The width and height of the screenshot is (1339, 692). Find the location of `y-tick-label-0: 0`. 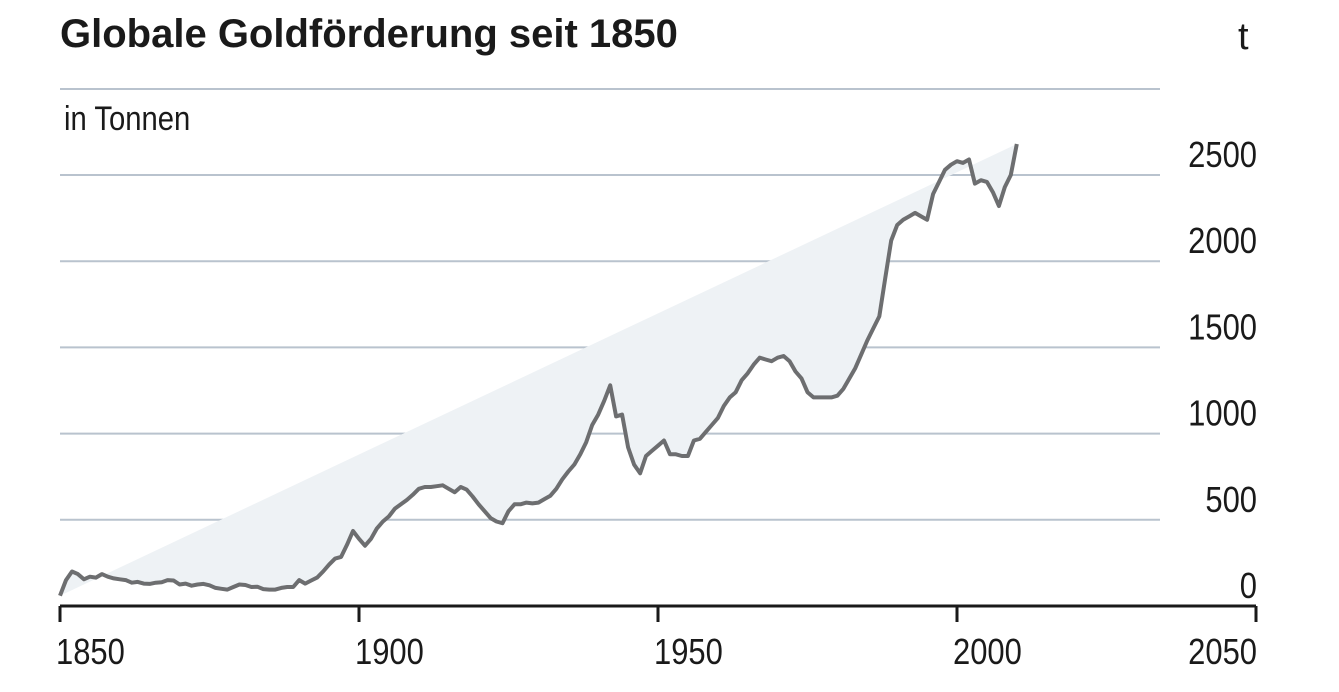

y-tick-label-0: 0 is located at coordinates (1248, 587).